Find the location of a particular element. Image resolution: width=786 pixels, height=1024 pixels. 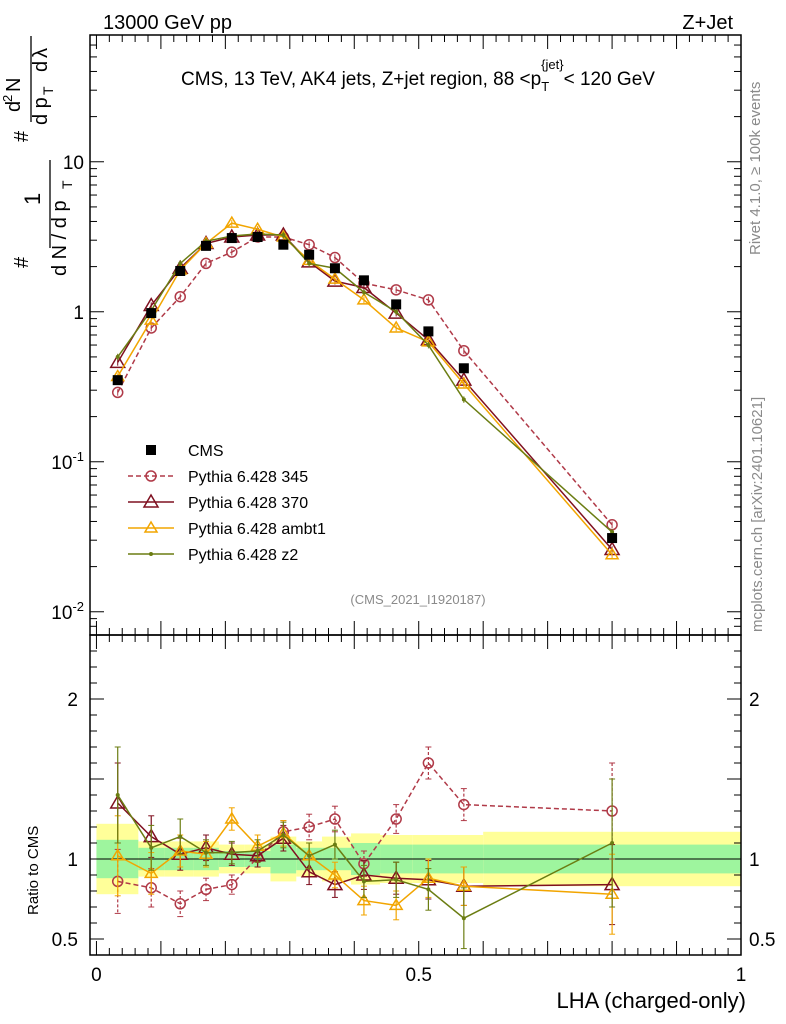

legend-label-pythia-6-428-ambt1: Pythia 6.428 ambt1 is located at coordinates (257, 529).